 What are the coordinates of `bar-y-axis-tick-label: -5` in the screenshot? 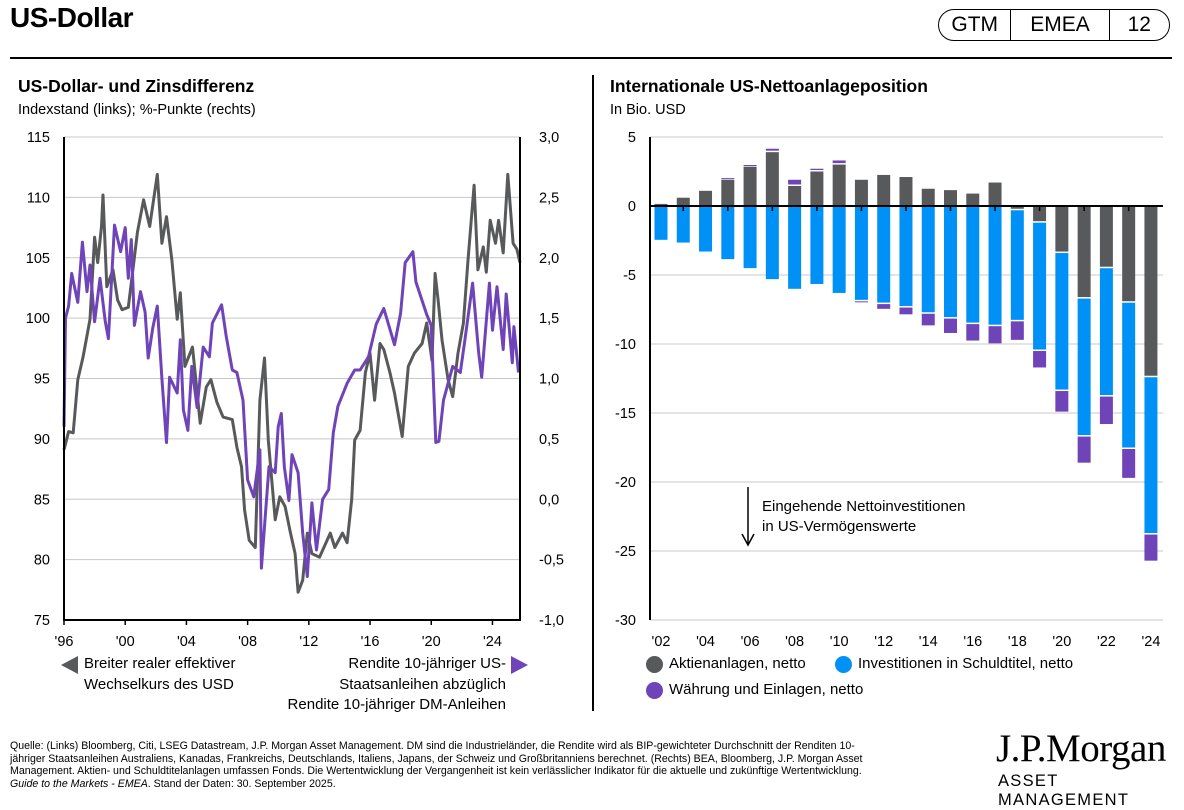 It's located at (629, 276).